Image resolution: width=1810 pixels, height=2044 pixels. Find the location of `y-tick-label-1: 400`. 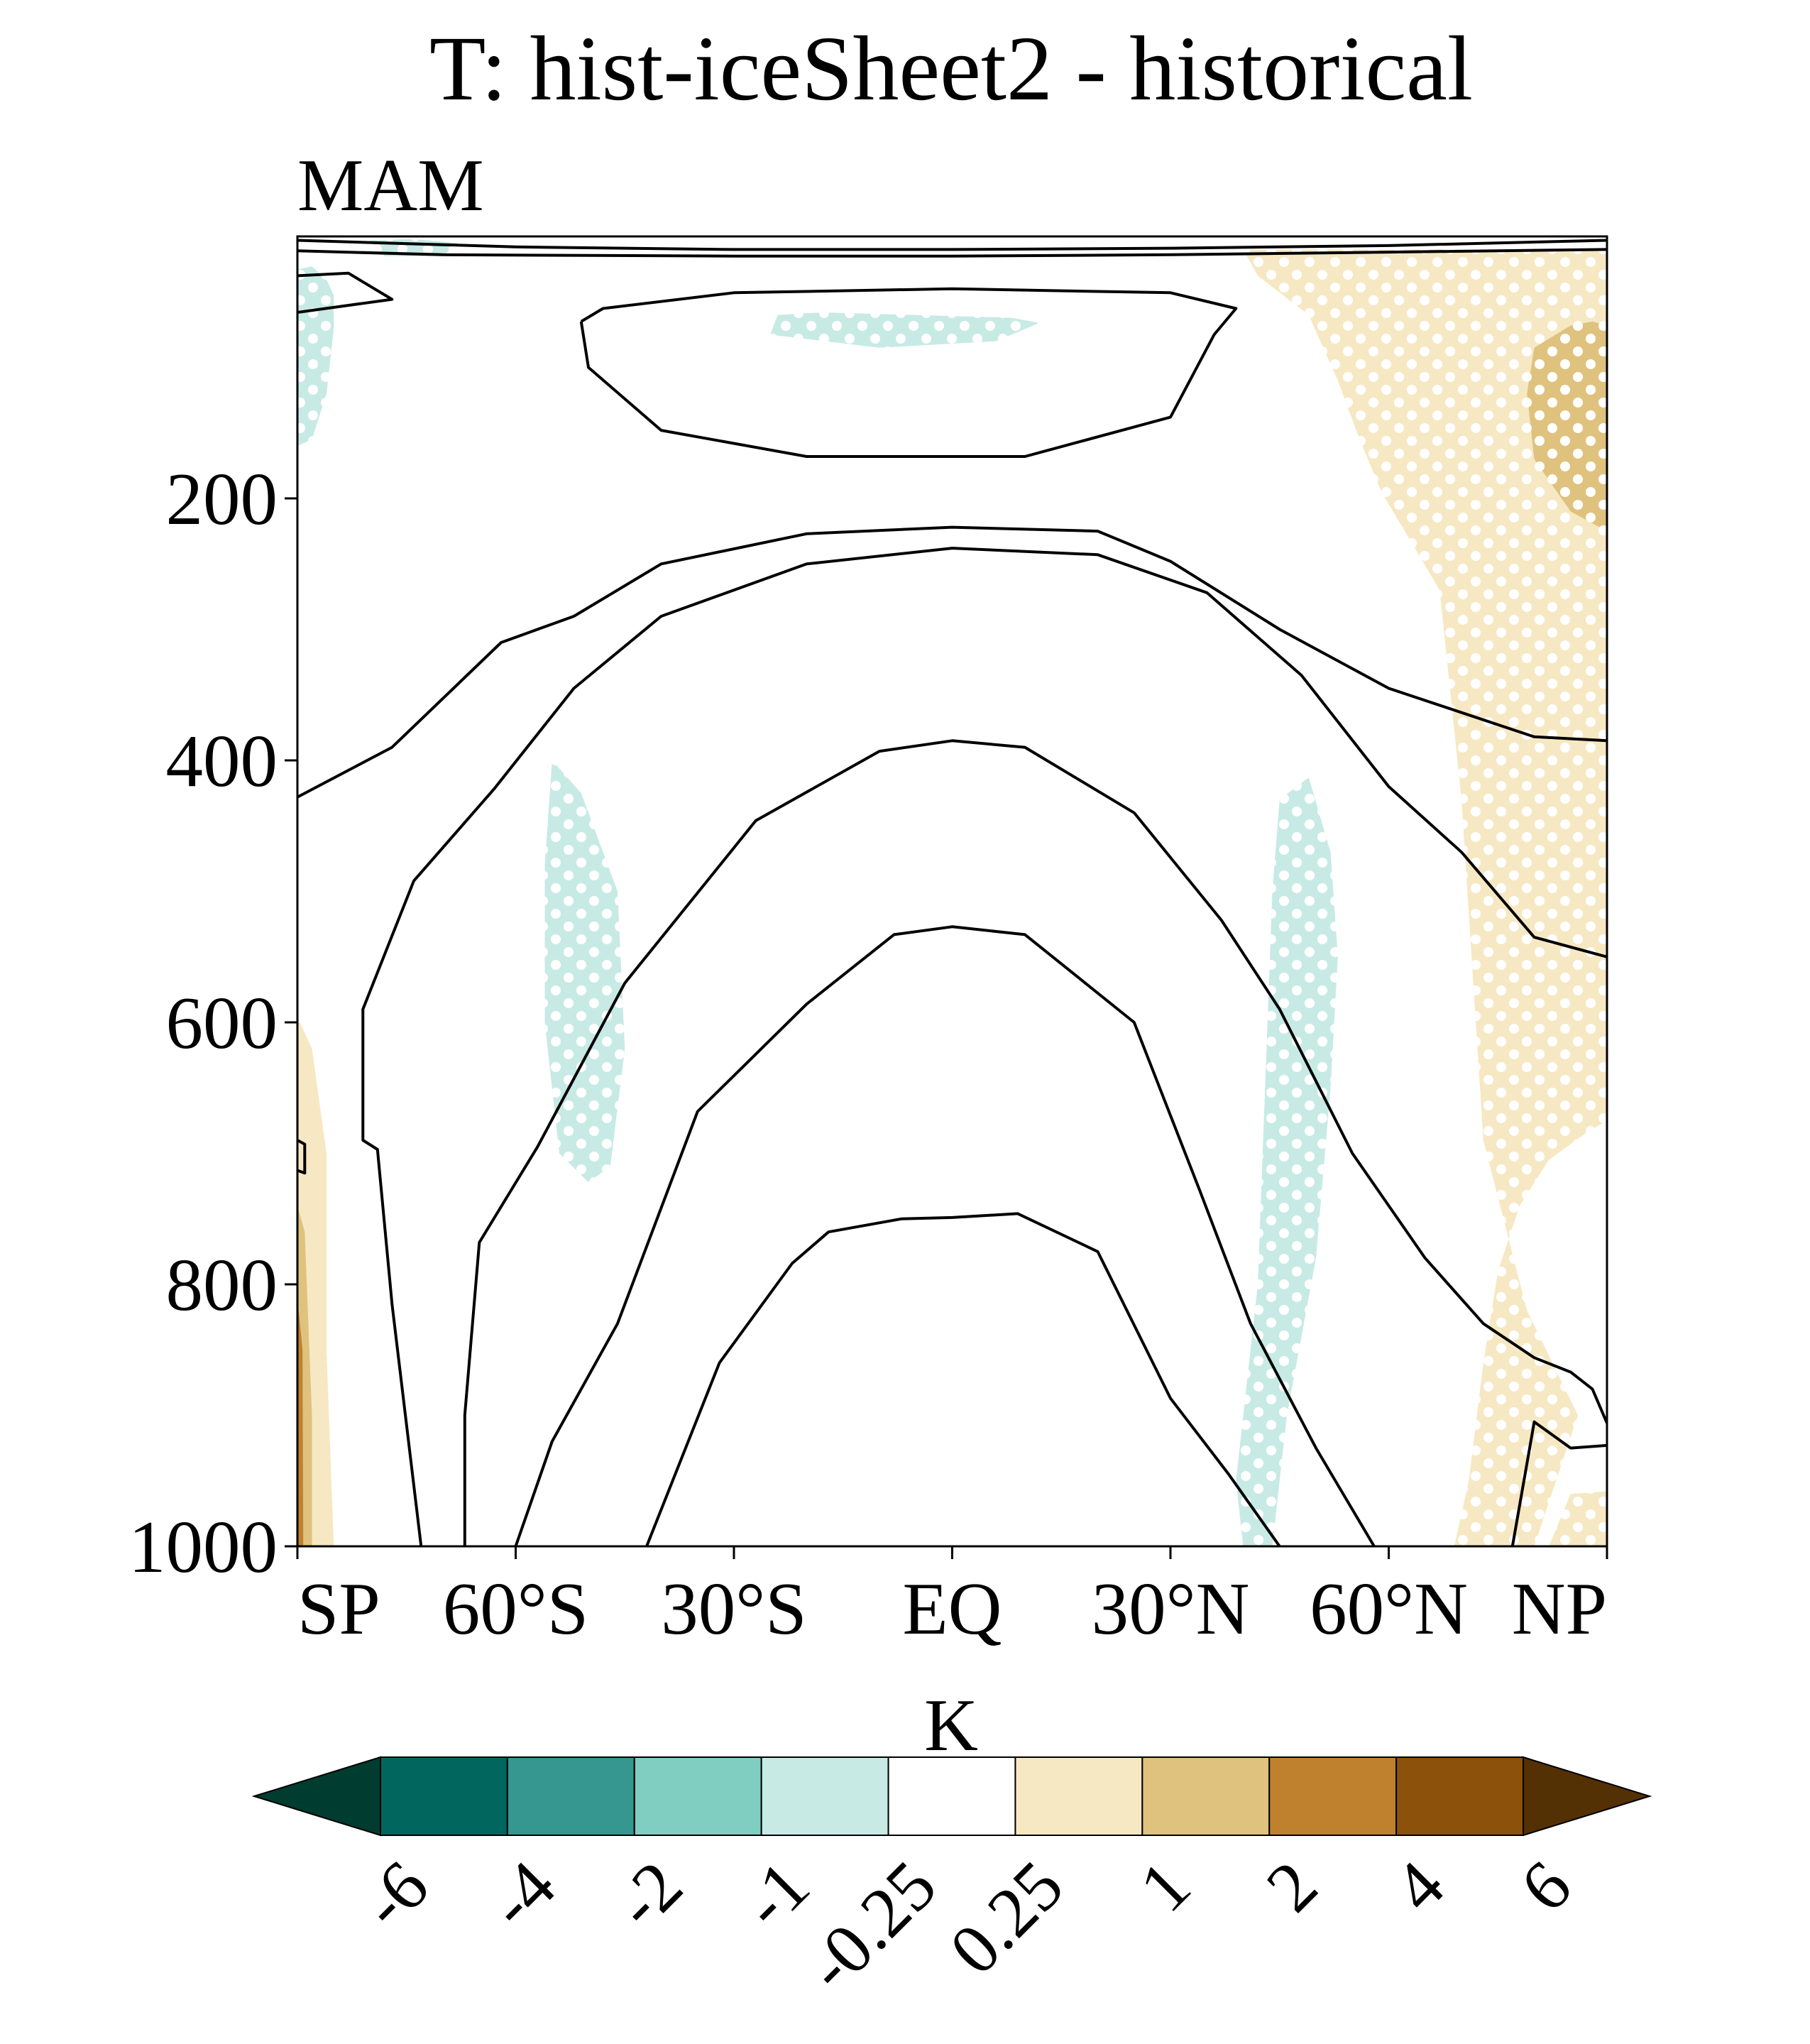

y-tick-label-1: 400 is located at coordinates (222, 760).